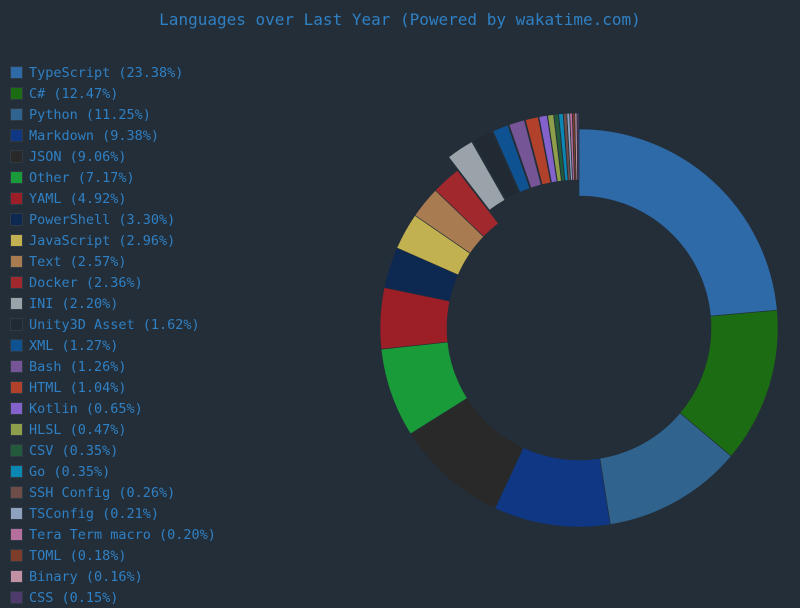 The image size is (800, 608). Describe the element at coordinates (160, 471) in the screenshot. I see `legend-item: Go (0.35%)` at that location.